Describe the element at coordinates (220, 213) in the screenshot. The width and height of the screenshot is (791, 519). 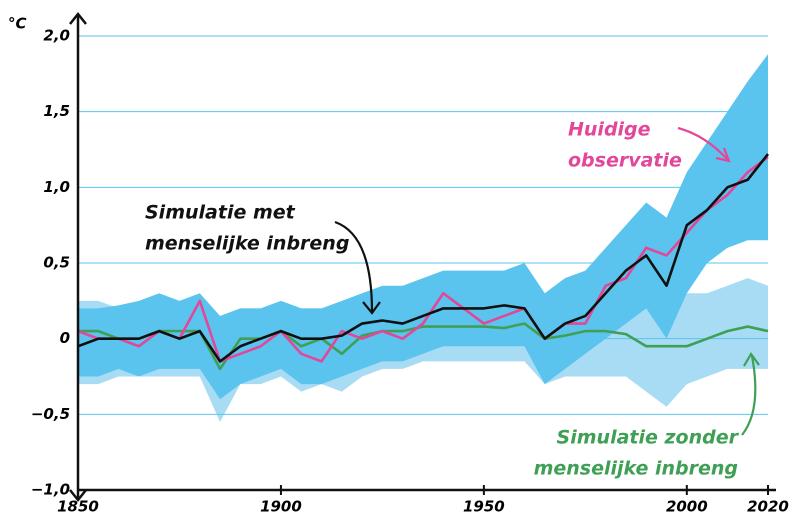
I see `annotation: Simulatie met` at that location.